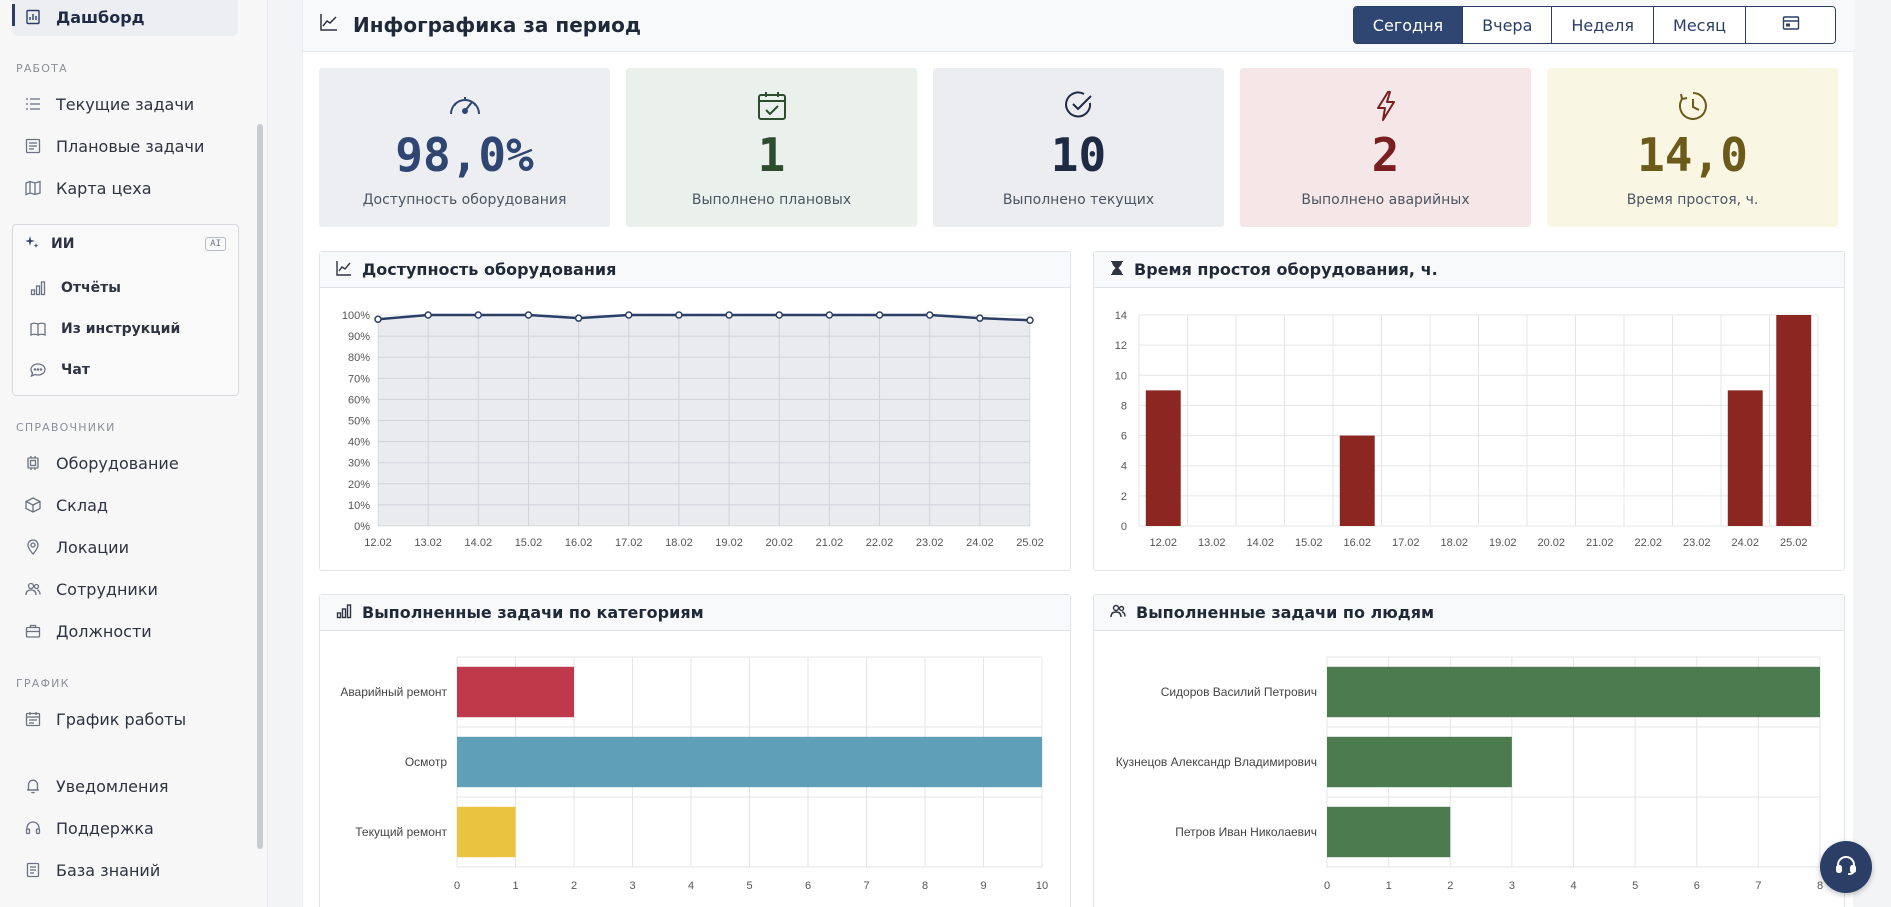  What do you see at coordinates (359, 337) in the screenshot?
I see `y-tick-label: 90%` at bounding box center [359, 337].